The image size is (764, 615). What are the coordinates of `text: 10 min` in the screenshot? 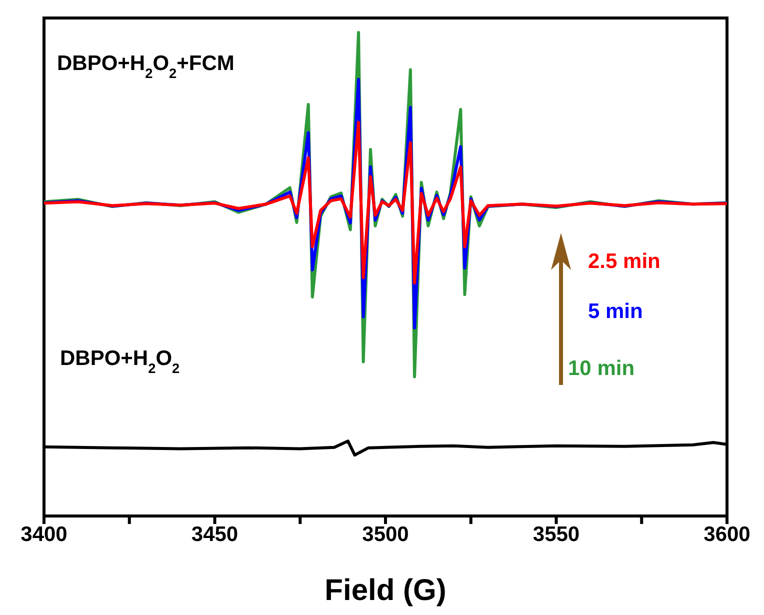 It's located at (601, 368).